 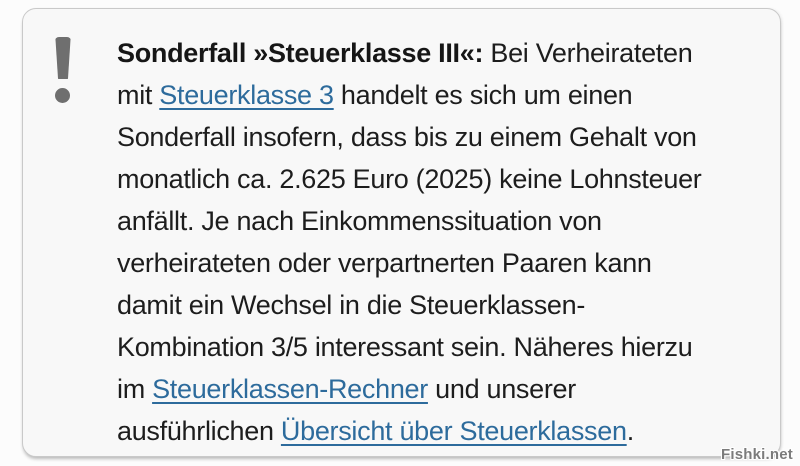 I want to click on text-segment: damit ein Wechsel in die Steuerklassen-, so click(x=351, y=305).